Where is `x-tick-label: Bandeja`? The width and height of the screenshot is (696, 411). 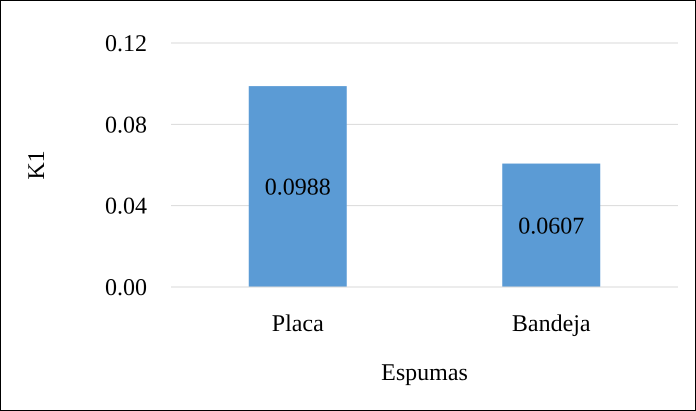
x-tick-label: Bandeja is located at coordinates (551, 324).